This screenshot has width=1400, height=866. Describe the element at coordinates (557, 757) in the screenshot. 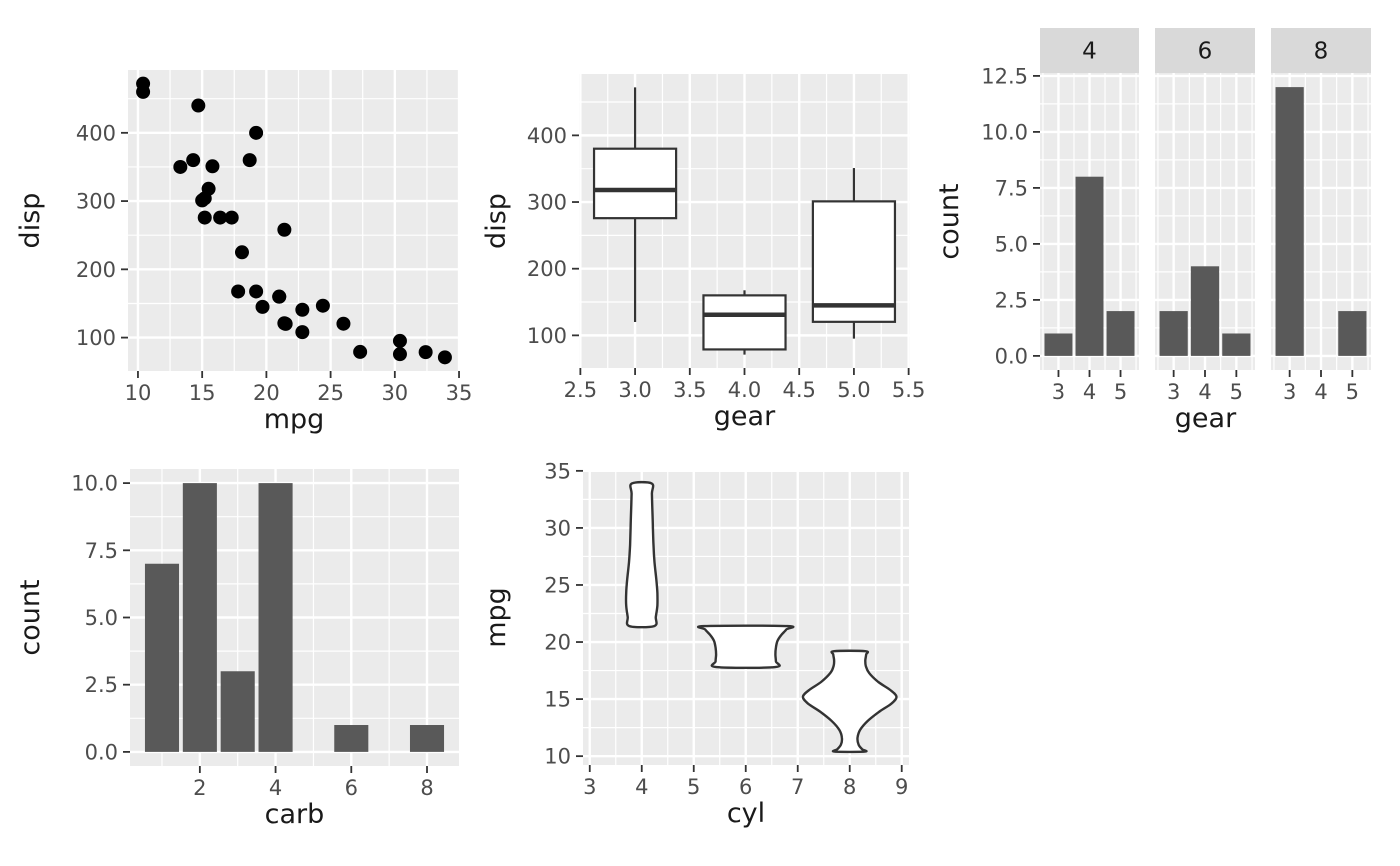

I see `y-tick-label: 10` at that location.